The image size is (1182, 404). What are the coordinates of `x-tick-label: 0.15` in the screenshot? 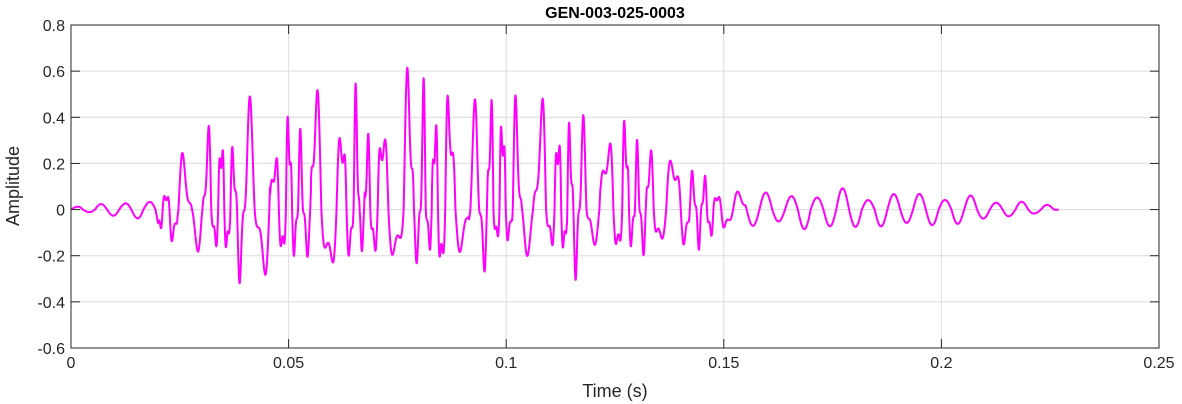 It's located at (723, 363).